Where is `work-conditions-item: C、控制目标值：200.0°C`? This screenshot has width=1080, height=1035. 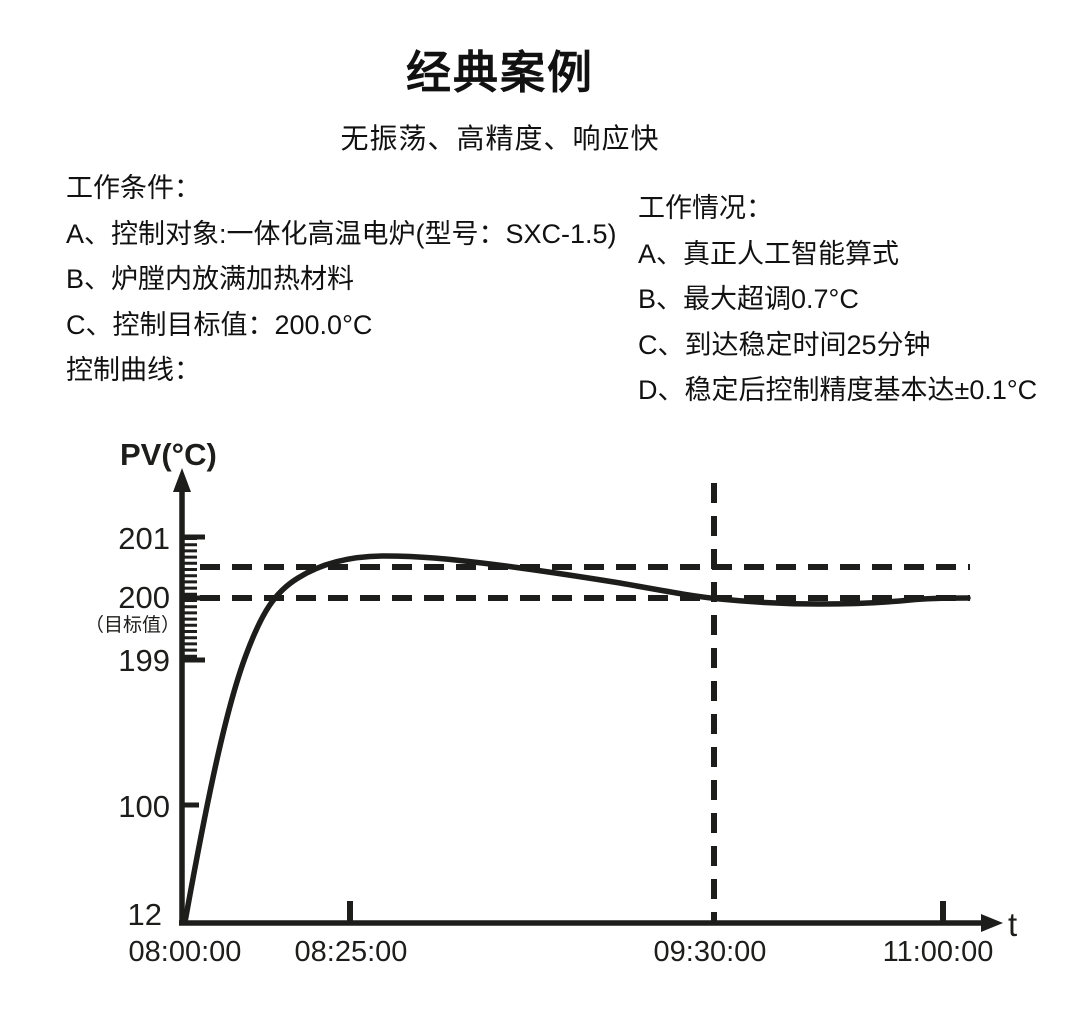 work-conditions-item: C、控制目标值：200.0°C is located at coordinates (219, 324).